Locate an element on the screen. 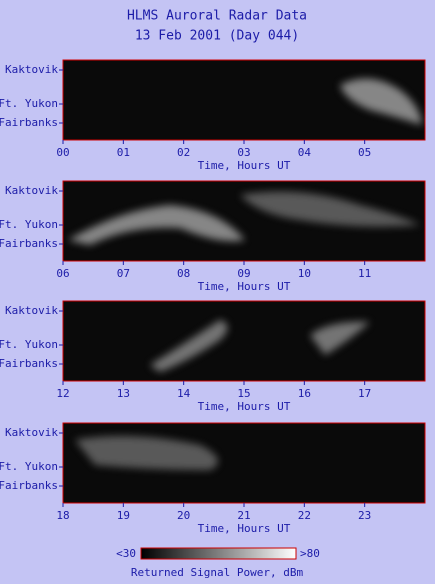 Image resolution: width=435 pixels, height=584 pixels. x-tick-label: 12 is located at coordinates (62, 393).